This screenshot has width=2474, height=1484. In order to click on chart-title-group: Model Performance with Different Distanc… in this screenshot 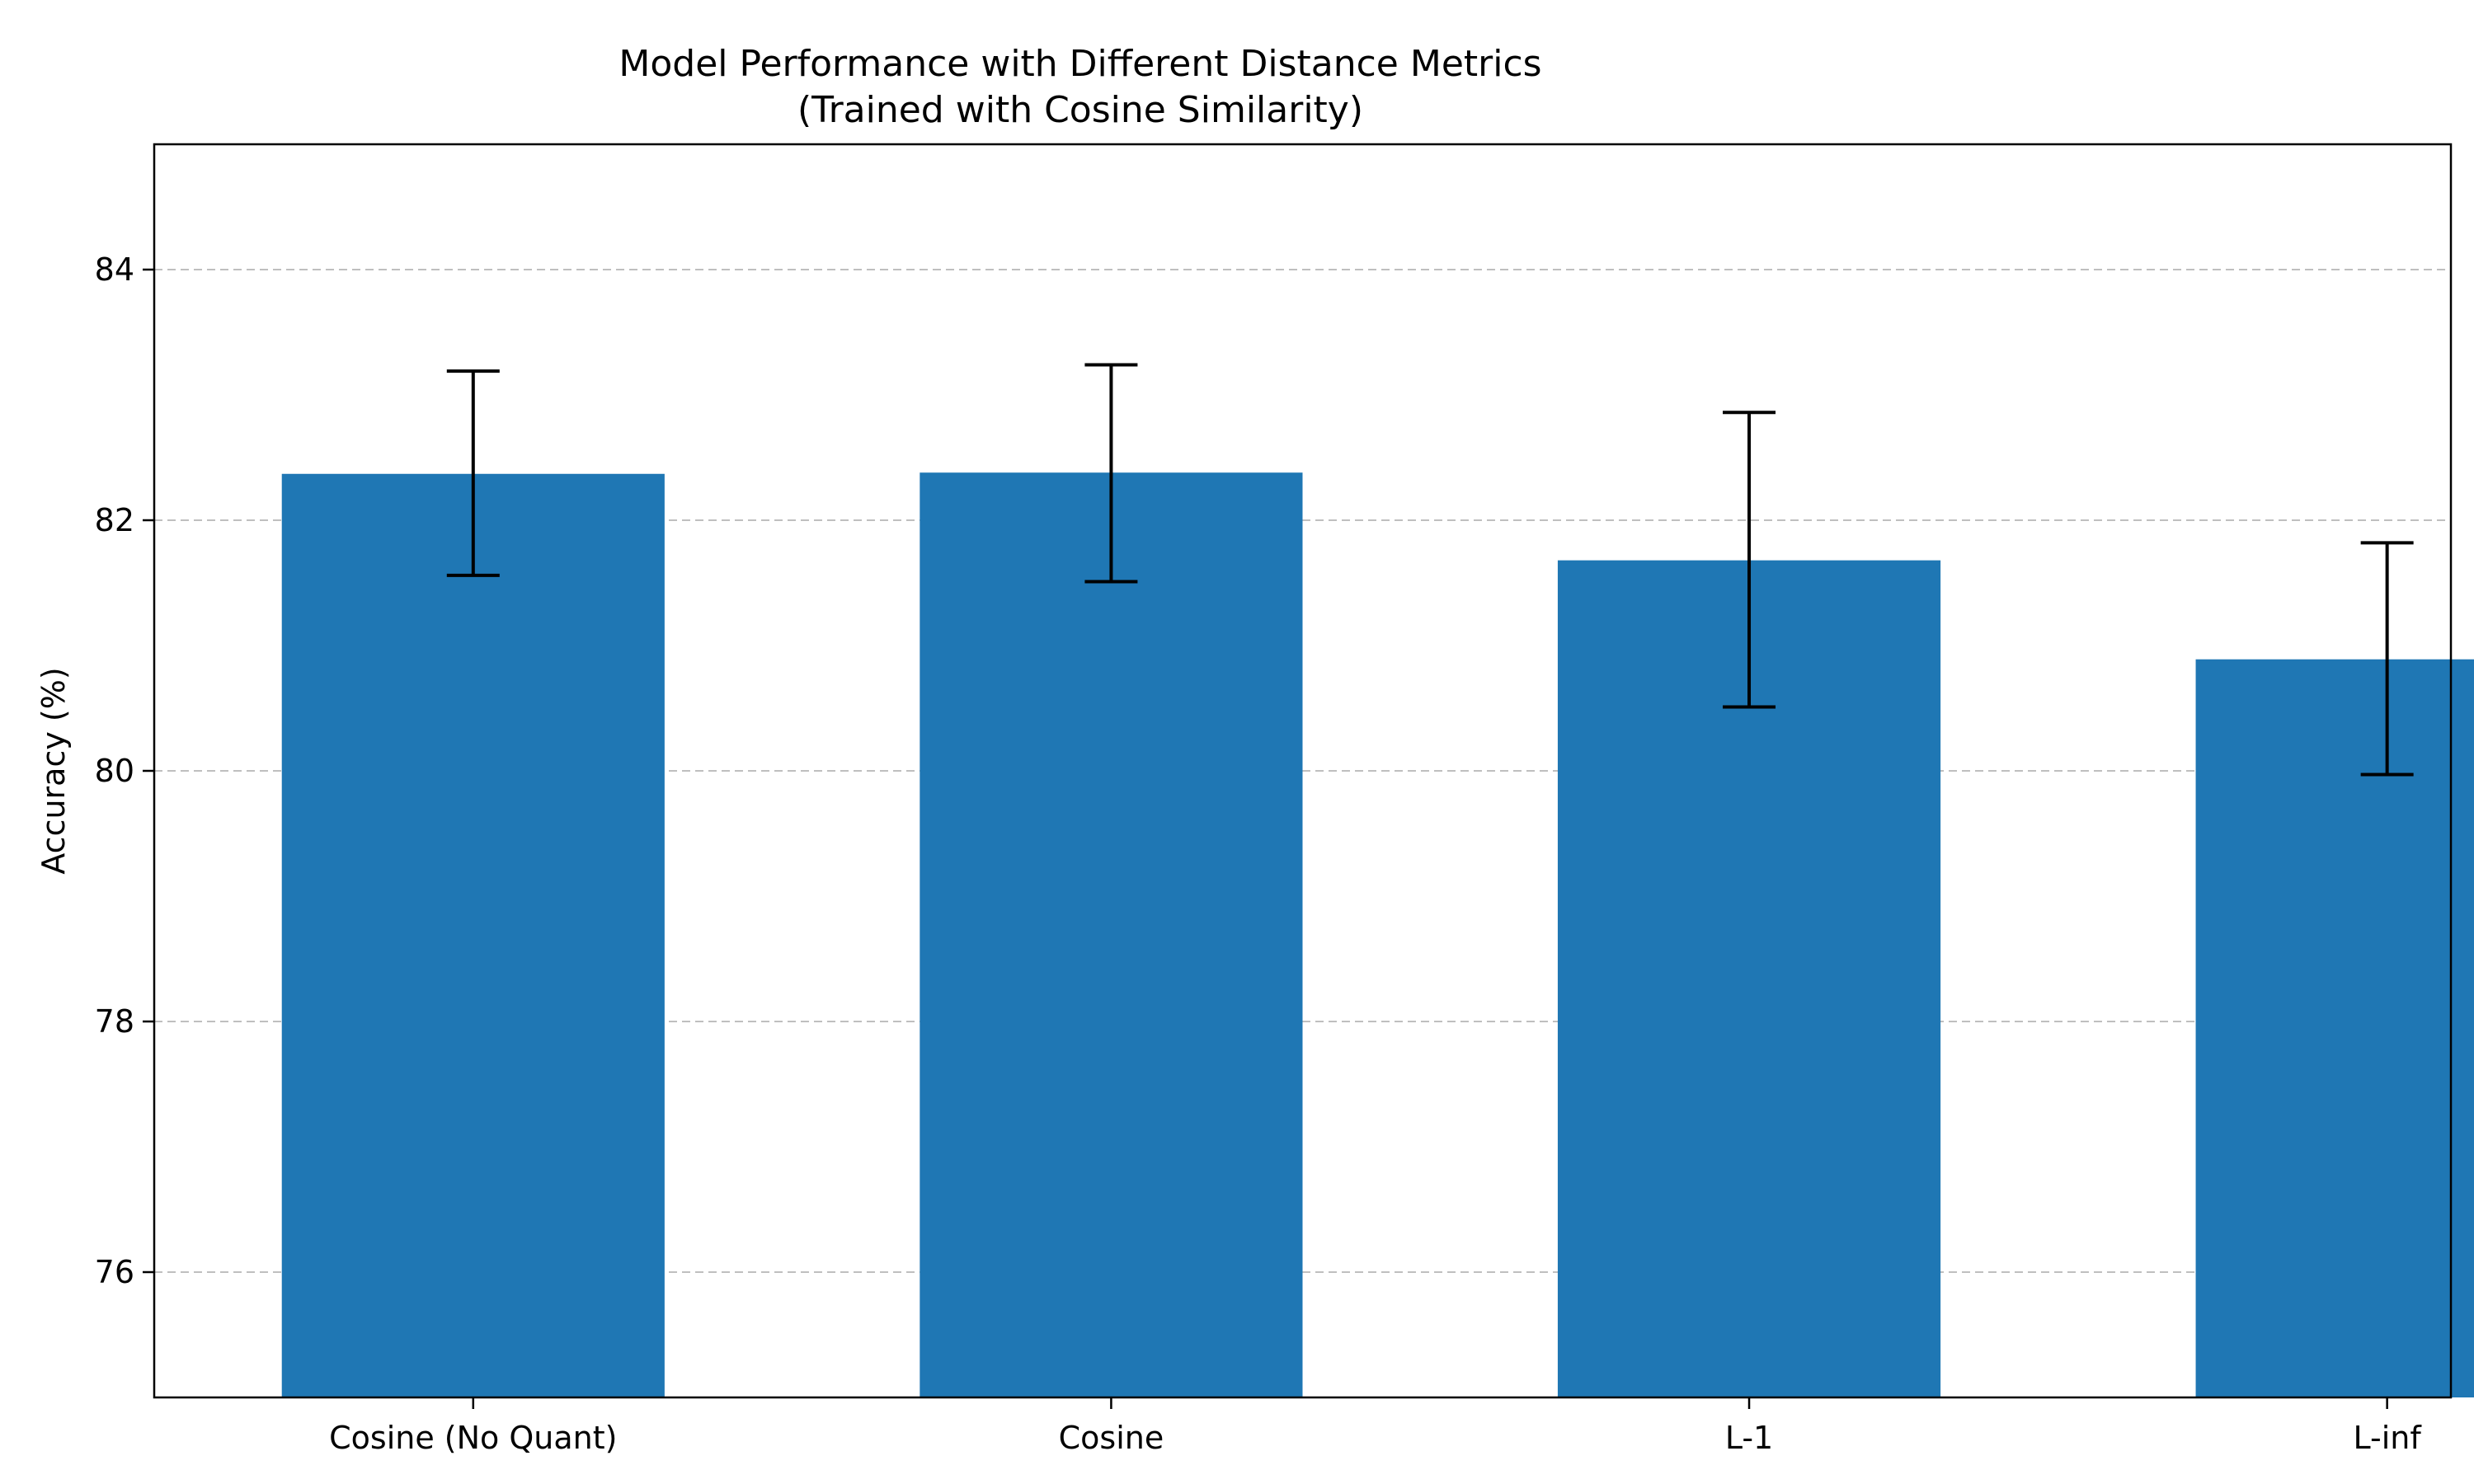, I will do `click(1079, 87)`.